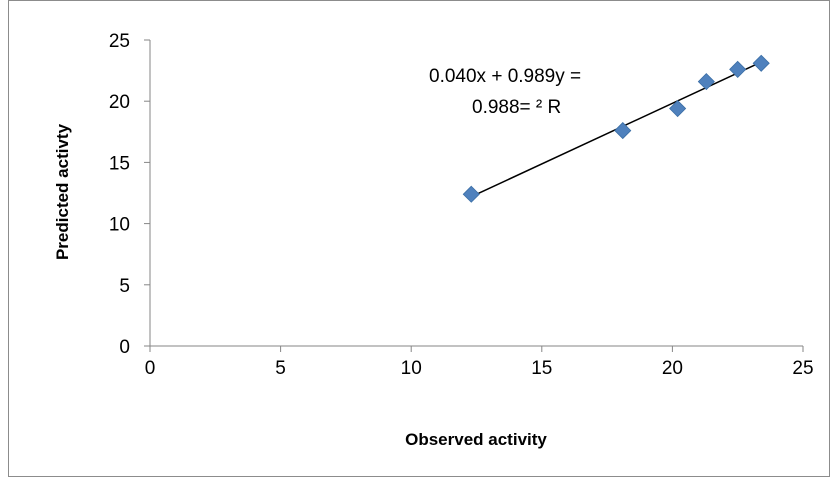 This screenshot has height=479, width=832. Describe the element at coordinates (124, 347) in the screenshot. I see `y-tick-label: 0` at that location.